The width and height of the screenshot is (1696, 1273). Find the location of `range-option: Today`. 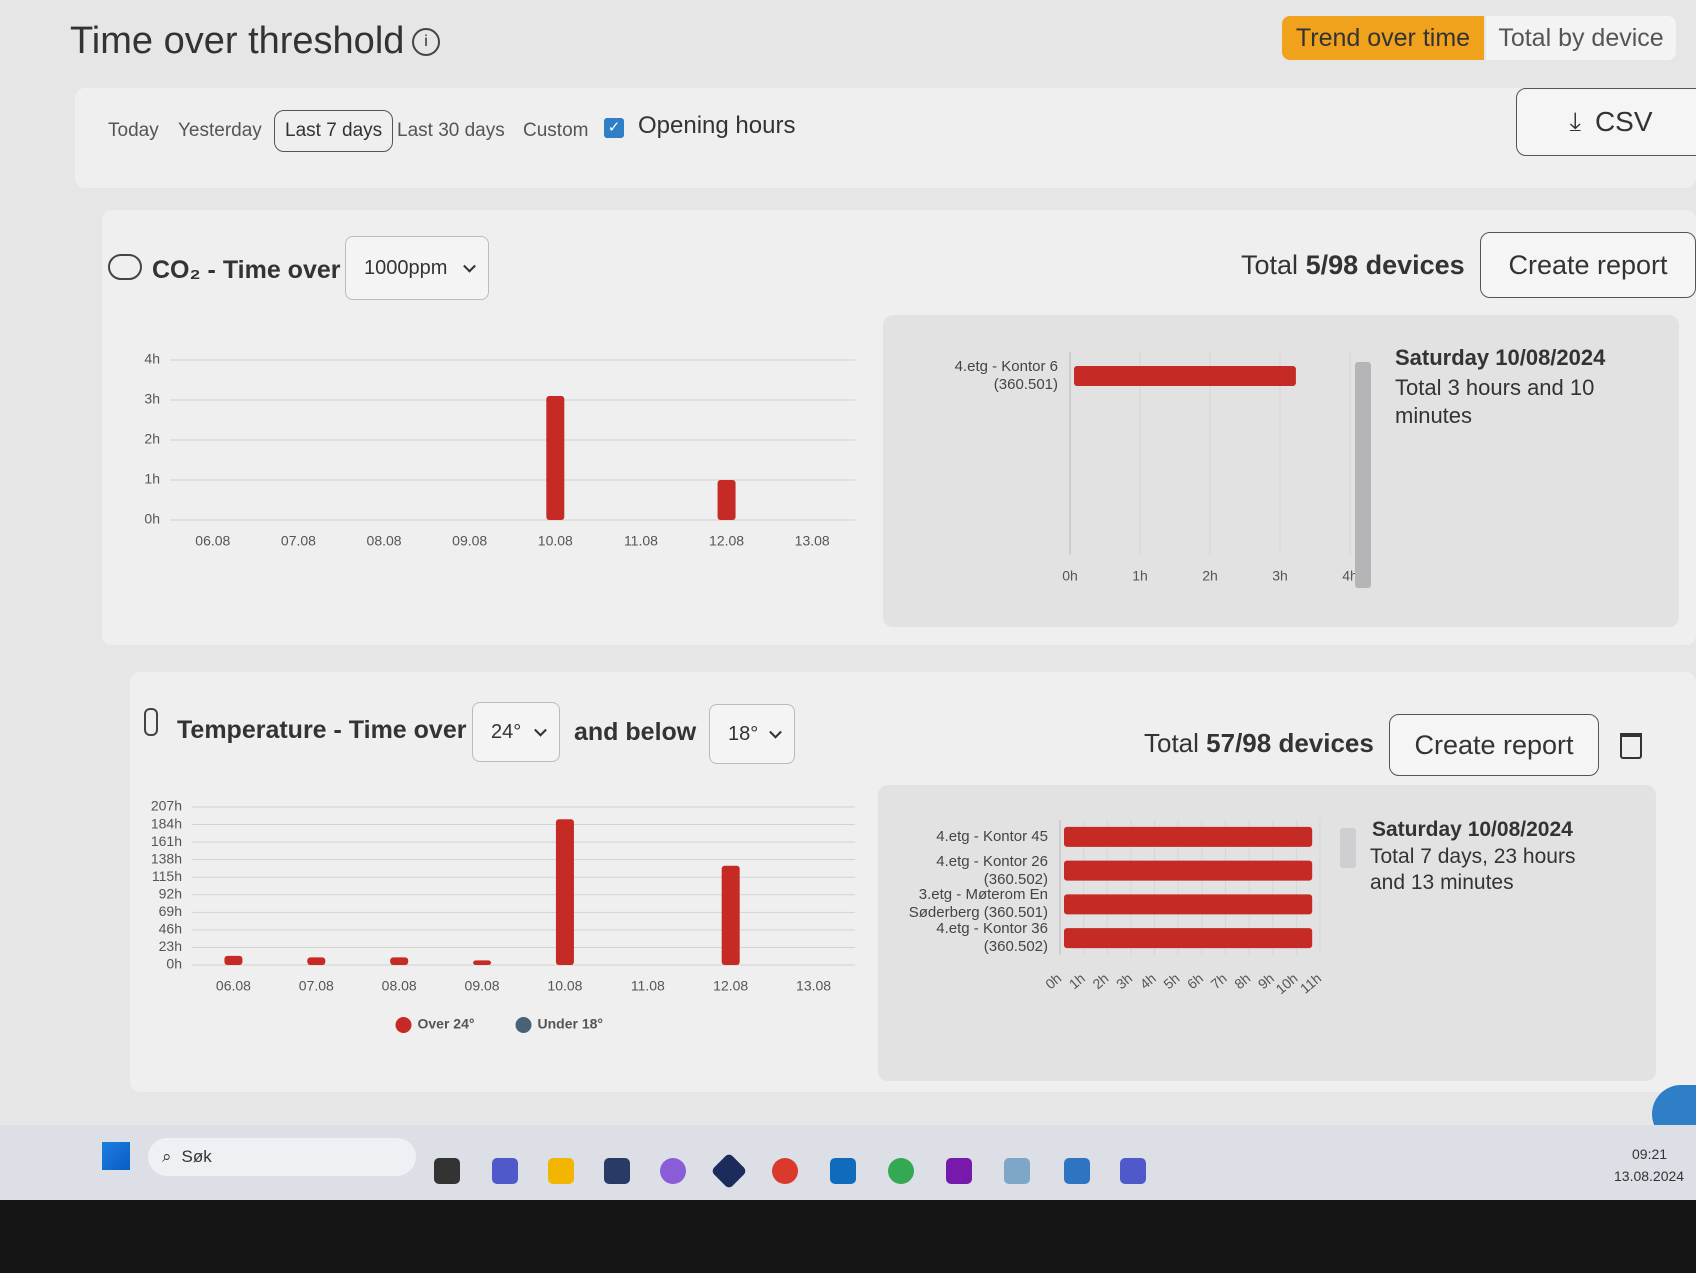

range-option: Today is located at coordinates (133, 130).